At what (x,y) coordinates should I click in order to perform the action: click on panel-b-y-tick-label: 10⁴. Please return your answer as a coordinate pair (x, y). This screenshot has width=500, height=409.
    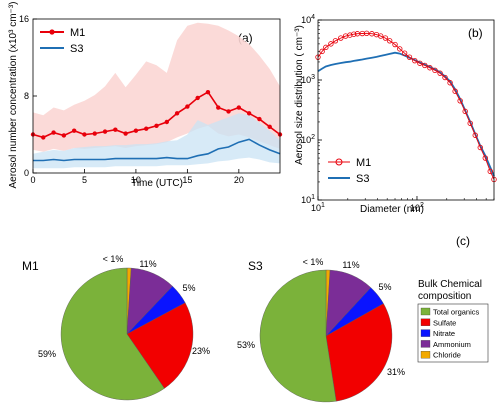
    Looking at the image, I should click on (308, 19).